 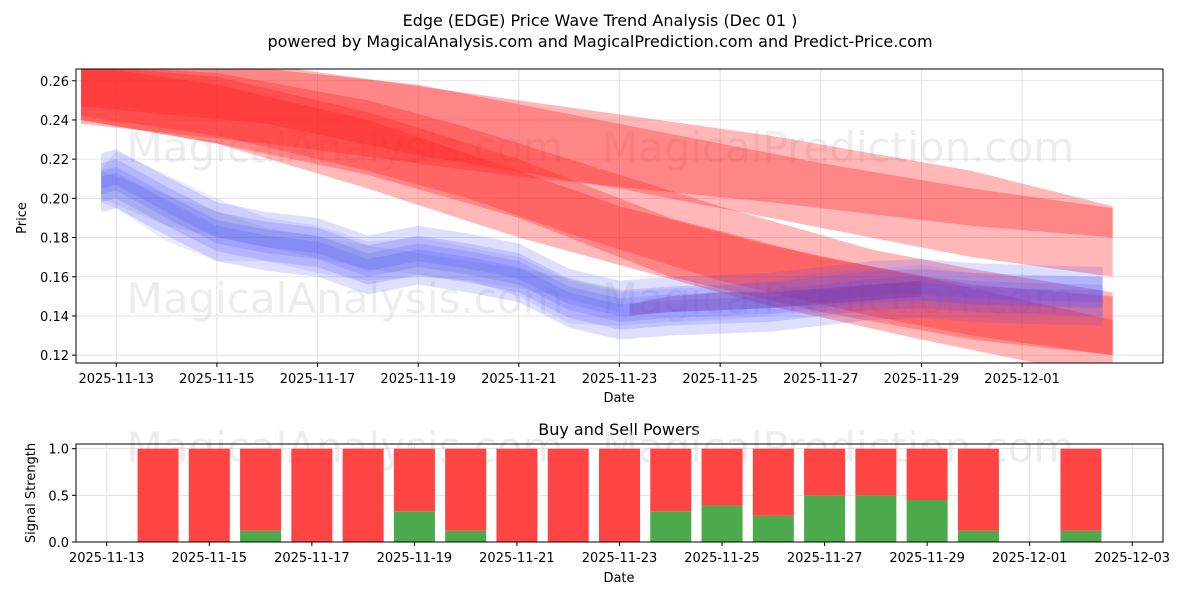 I want to click on y-tick-label: 0.16, so click(x=54, y=278).